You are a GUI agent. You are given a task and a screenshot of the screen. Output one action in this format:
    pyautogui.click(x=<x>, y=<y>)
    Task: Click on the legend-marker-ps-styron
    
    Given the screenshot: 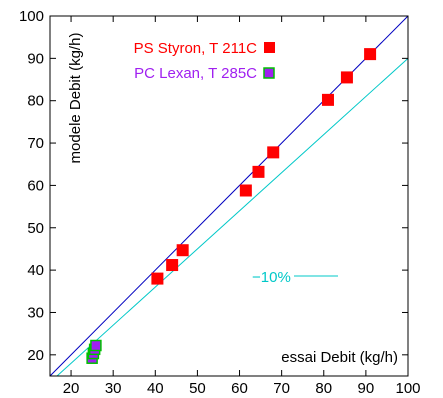 What is the action you would take?
    pyautogui.click(x=269, y=47)
    